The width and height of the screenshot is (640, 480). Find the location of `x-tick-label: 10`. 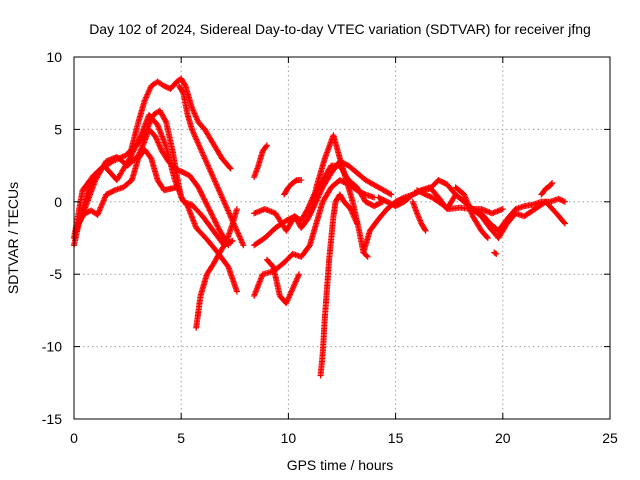

x-tick-label: 10 is located at coordinates (289, 438).